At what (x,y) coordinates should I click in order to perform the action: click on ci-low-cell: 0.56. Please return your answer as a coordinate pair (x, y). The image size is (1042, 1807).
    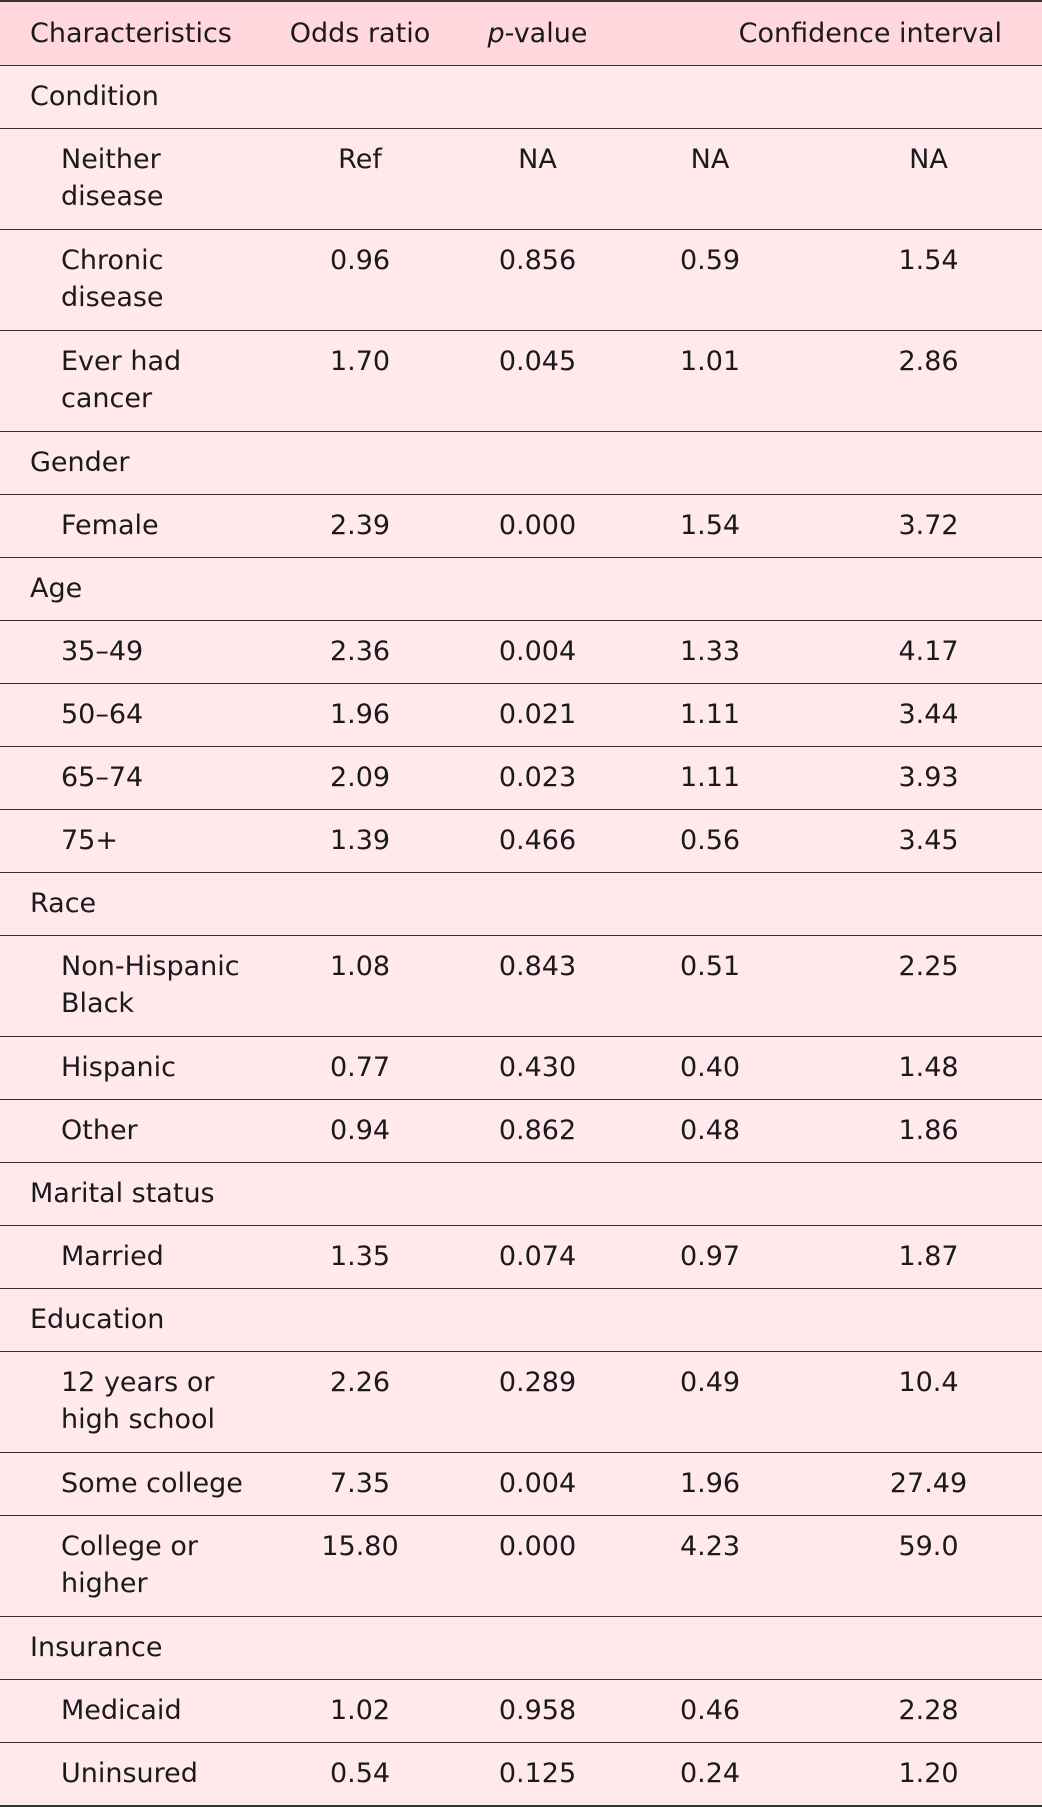
    Looking at the image, I should click on (710, 841).